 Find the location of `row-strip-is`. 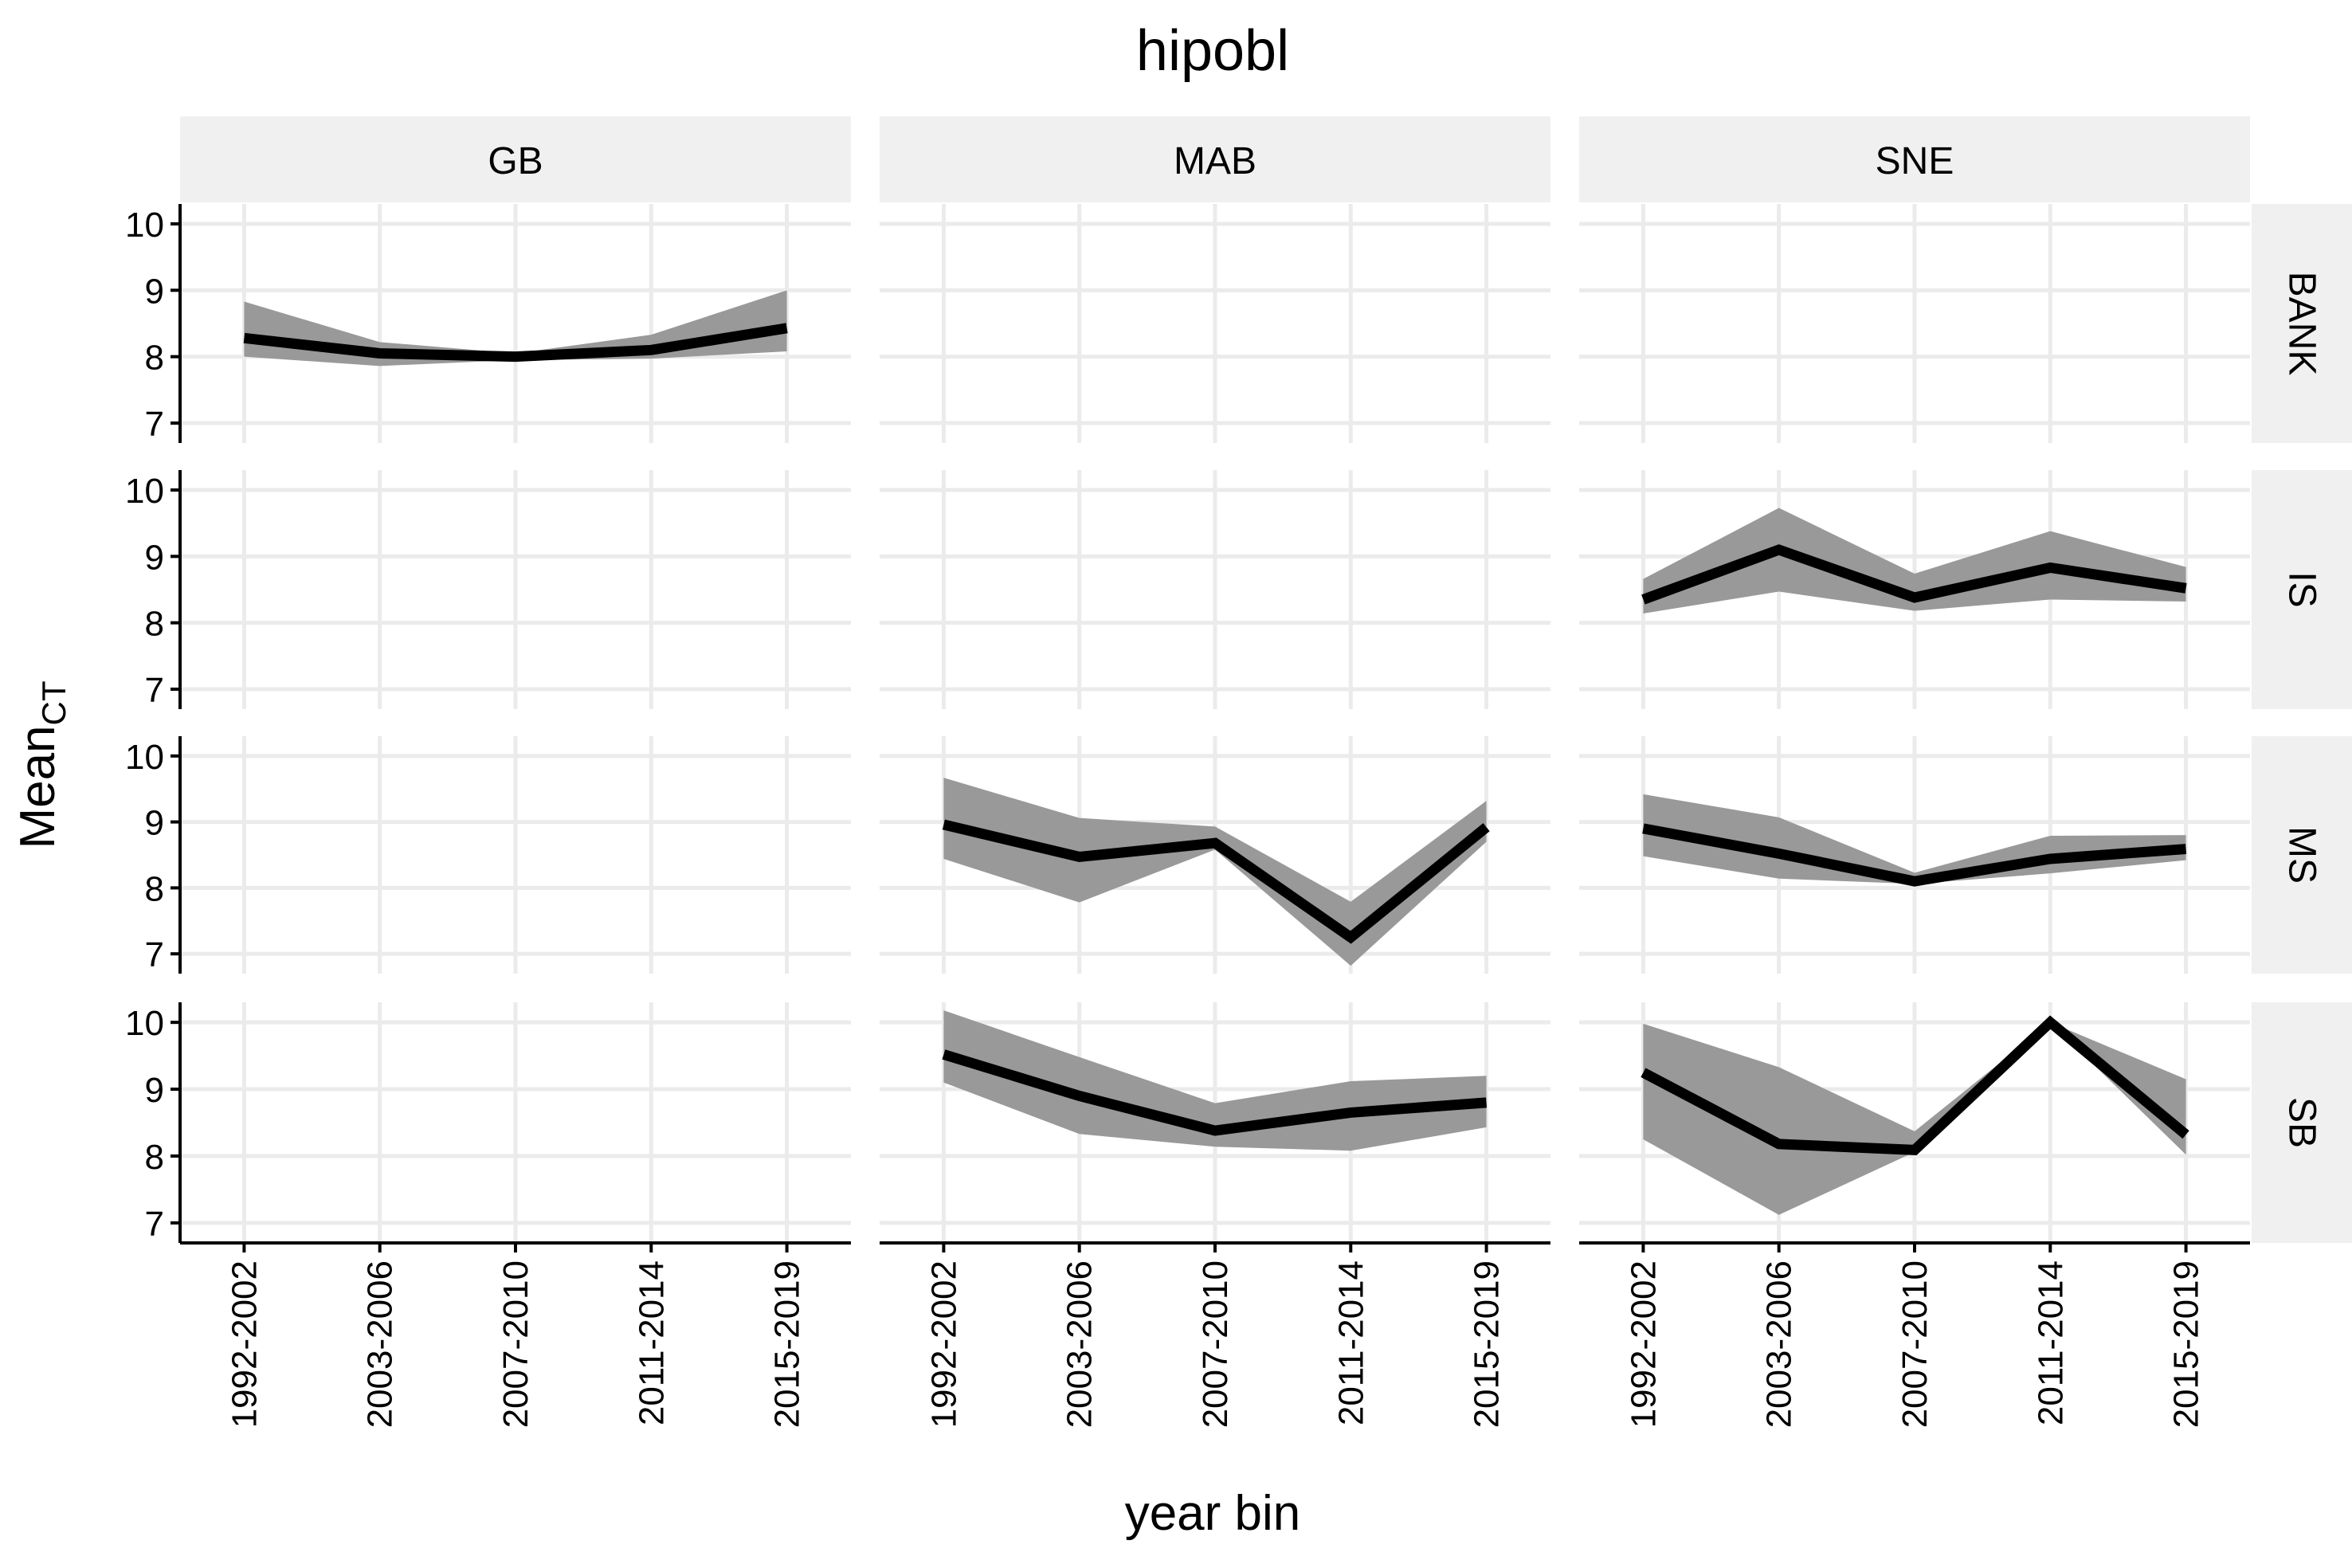

row-strip-is is located at coordinates (2302, 589).